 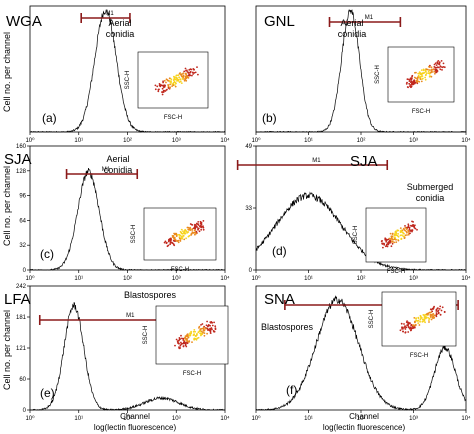 I want to click on inset-frame, so click(x=173, y=80).